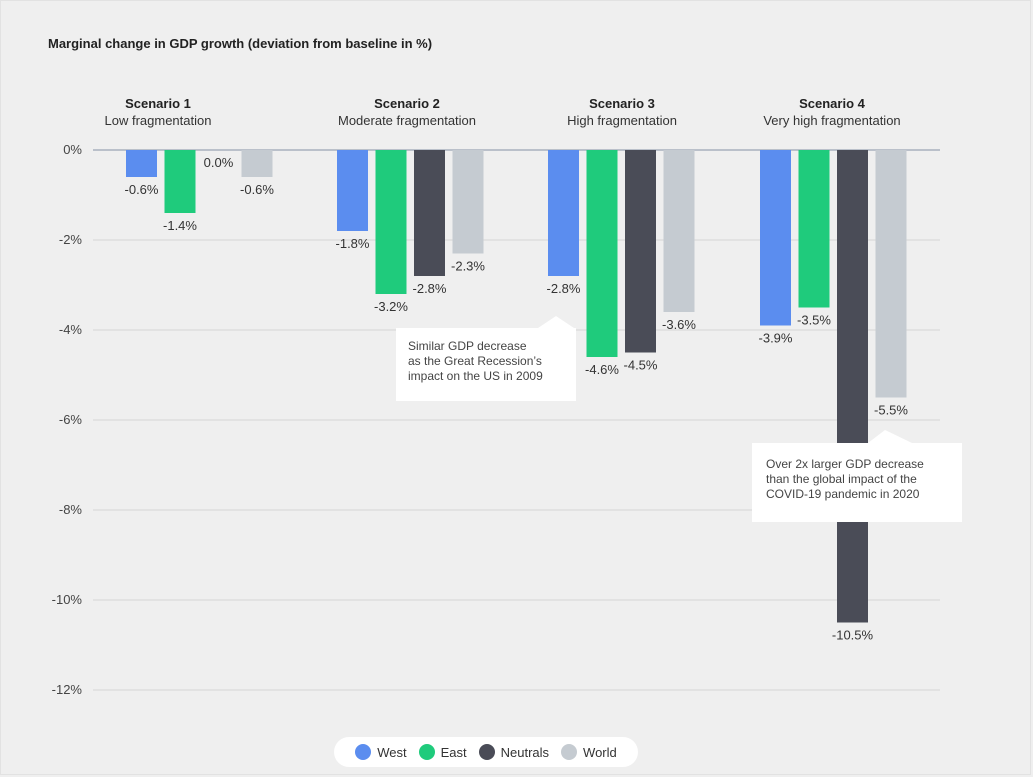  I want to click on scenario-1-name: Scenario 1, so click(158, 103).